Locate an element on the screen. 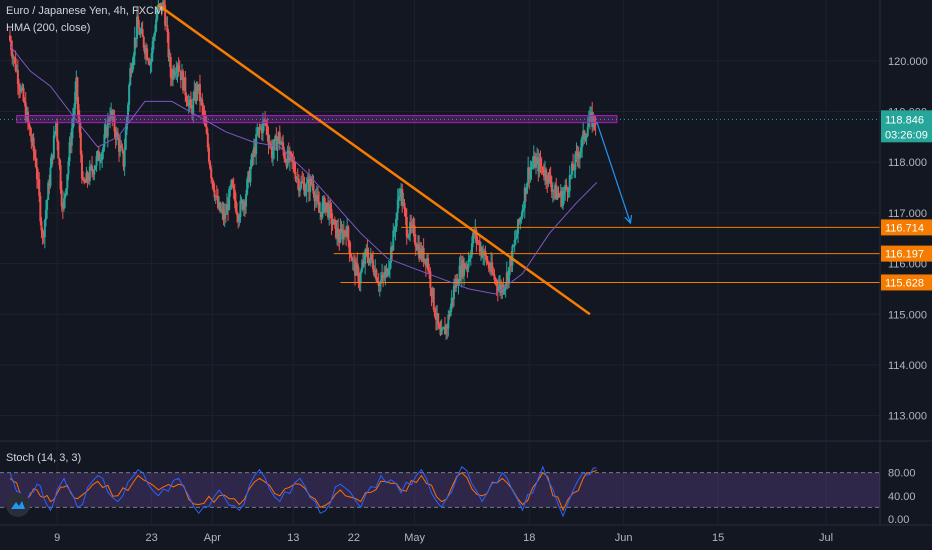 The height and width of the screenshot is (550, 932). x-tick-label: 23 is located at coordinates (151, 538).